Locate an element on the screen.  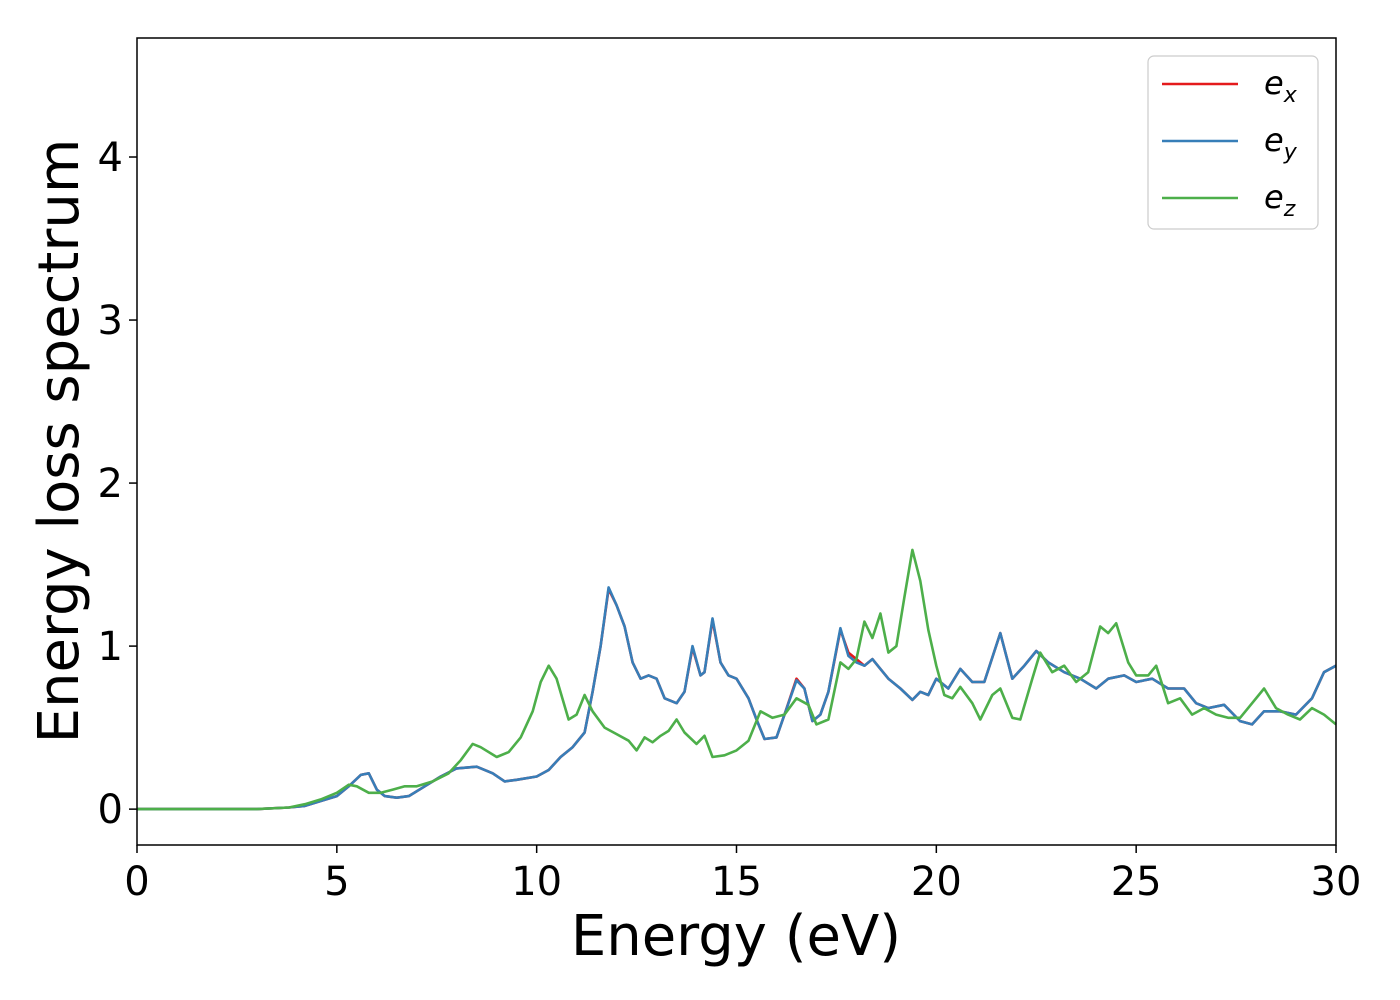
y-tick-label: 1 is located at coordinates (110, 647).